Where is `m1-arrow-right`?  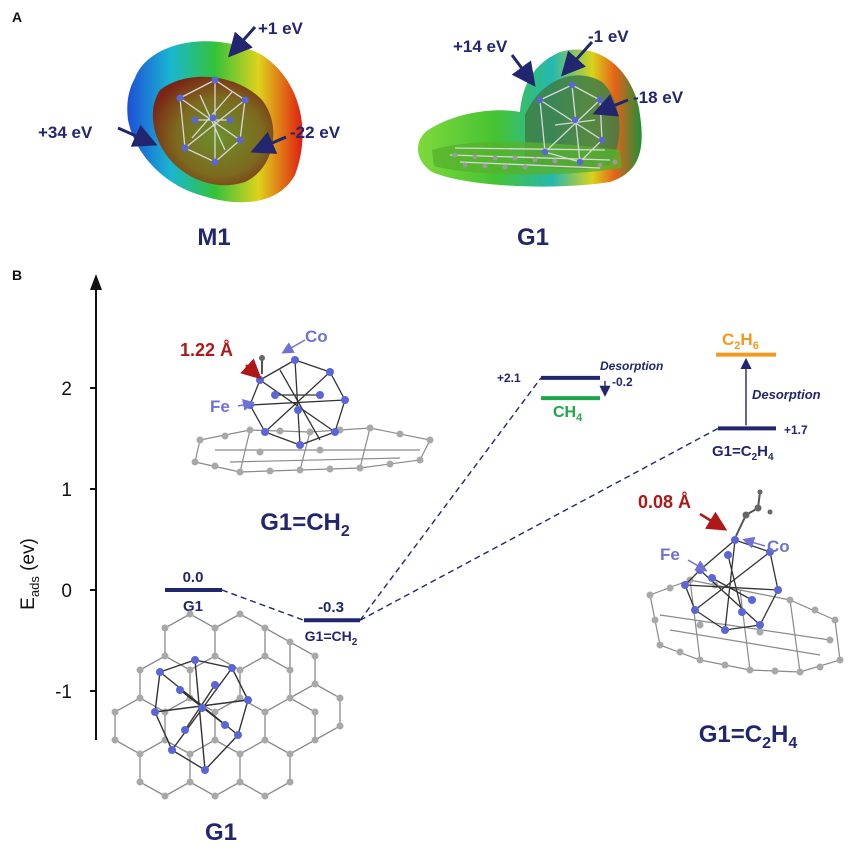
m1-arrow-right is located at coordinates (268, 142).